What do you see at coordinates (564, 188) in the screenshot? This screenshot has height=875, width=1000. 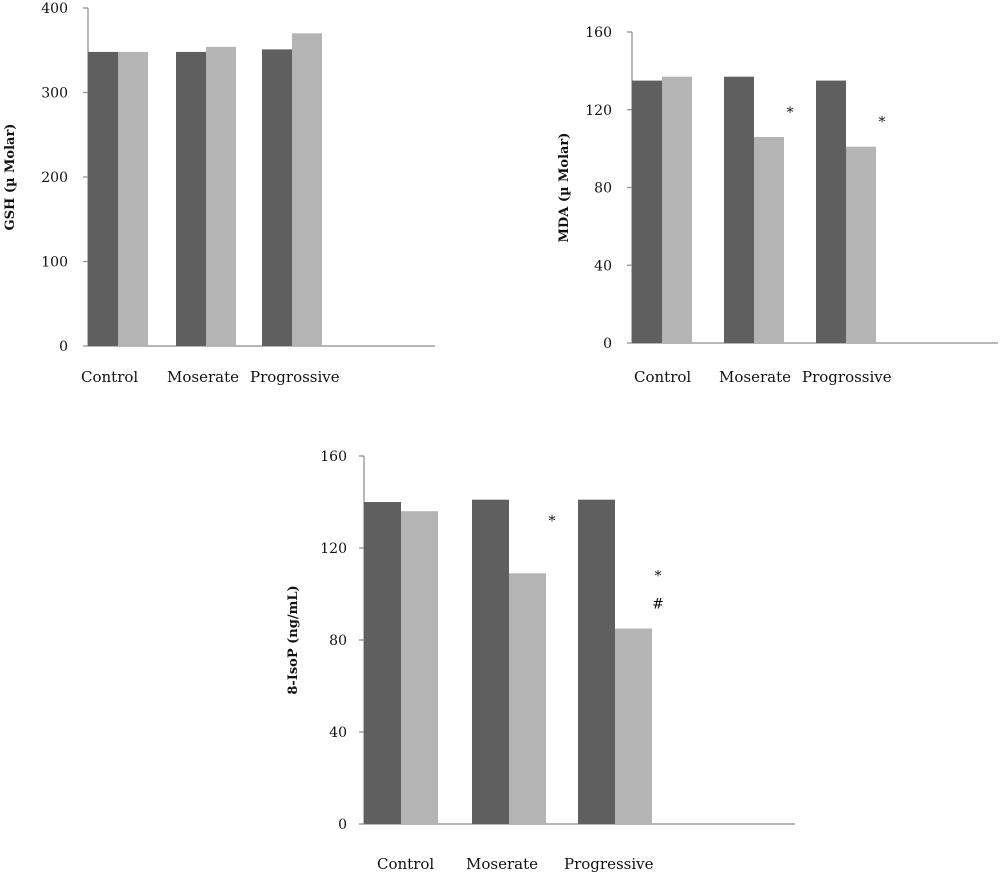 I see `y-axis-label: MDA (µ Molar)` at bounding box center [564, 188].